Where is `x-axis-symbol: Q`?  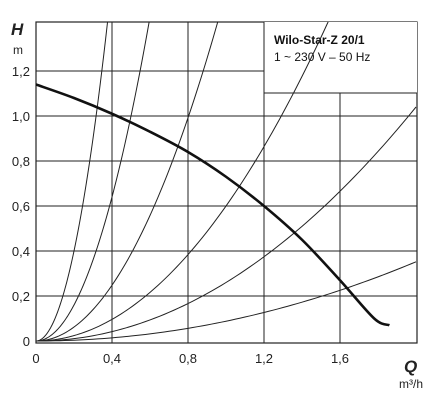
x-axis-symbol: Q is located at coordinates (410, 366).